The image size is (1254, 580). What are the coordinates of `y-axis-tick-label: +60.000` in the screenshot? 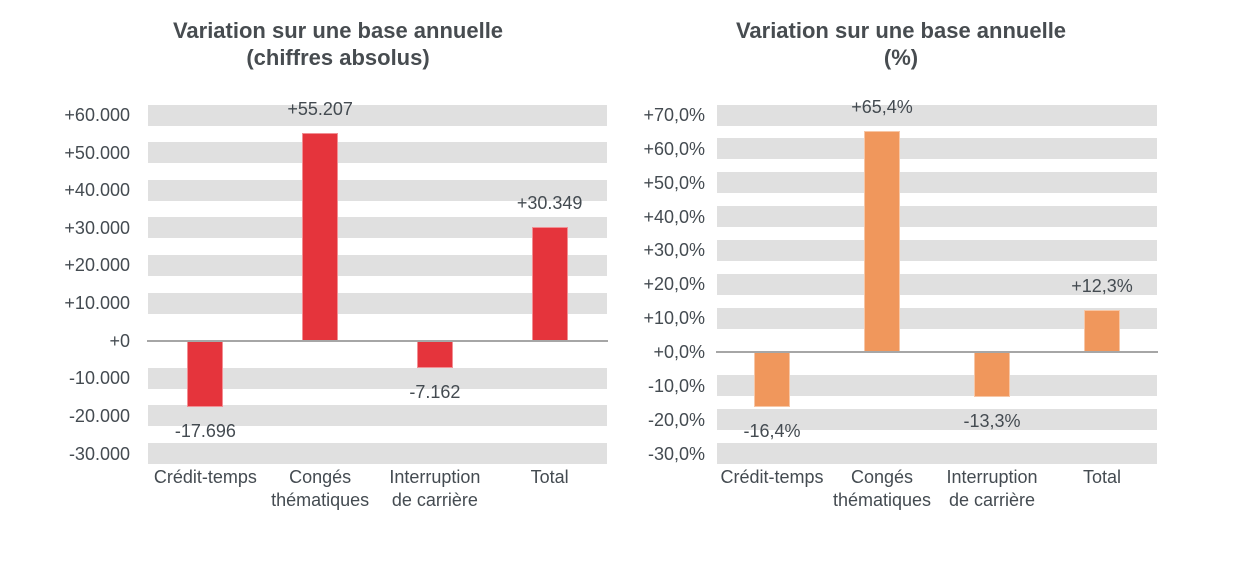 It's located at (97, 115).